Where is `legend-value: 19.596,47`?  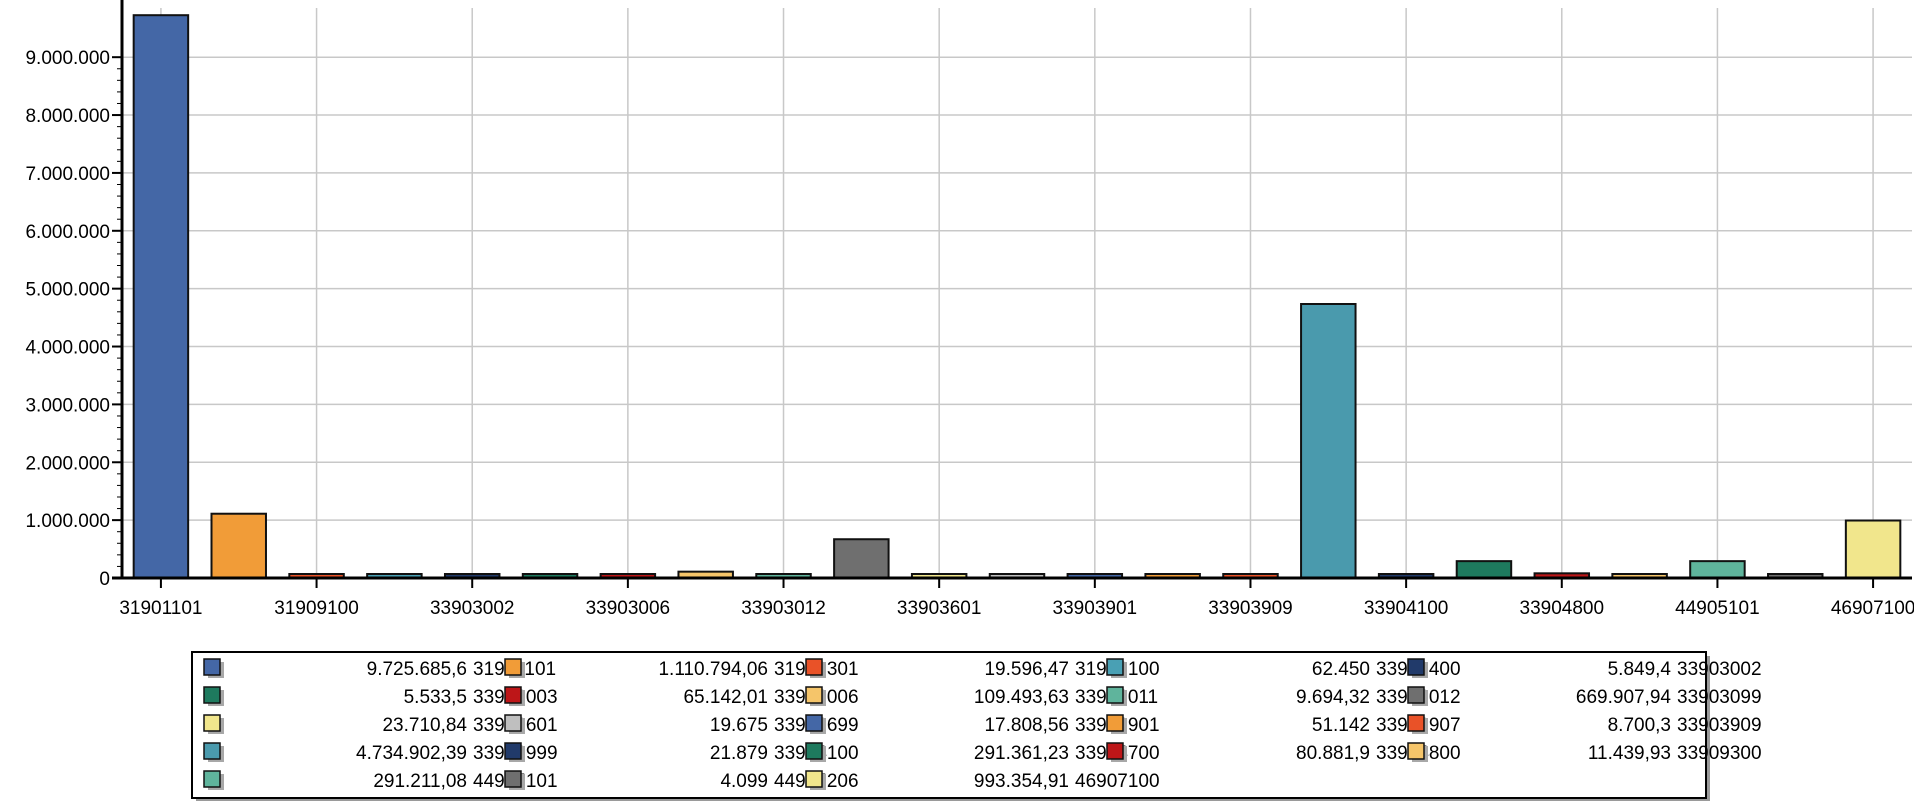
legend-value: 19.596,47 is located at coordinates (1026, 669).